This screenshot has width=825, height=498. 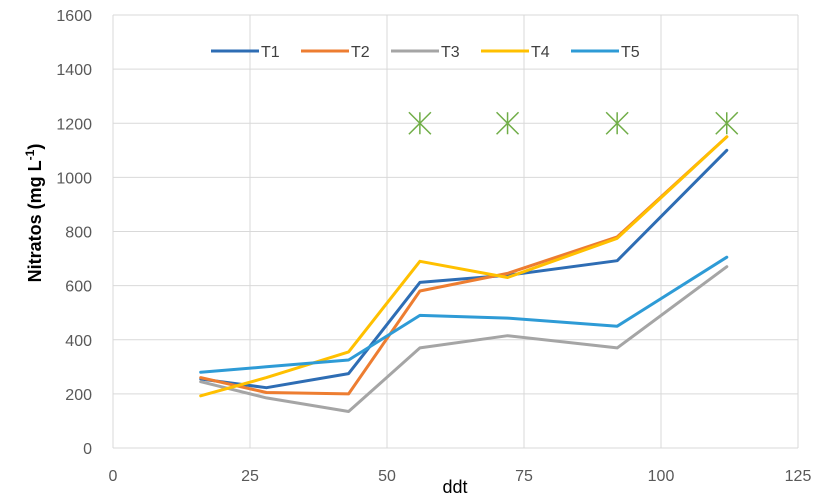 What do you see at coordinates (524, 476) in the screenshot?
I see `x-tick-label: 75` at bounding box center [524, 476].